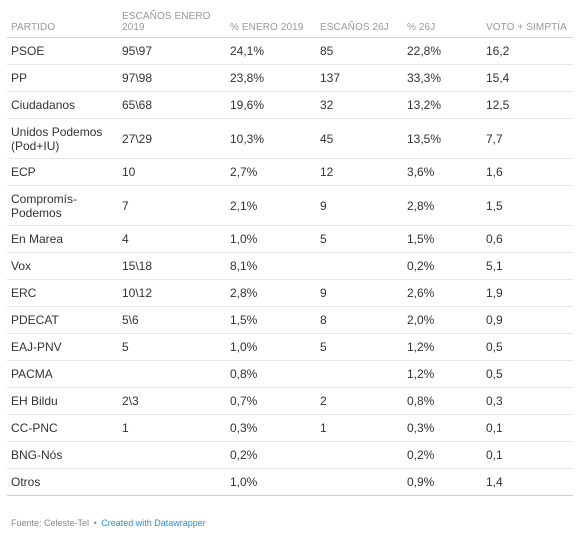 The height and width of the screenshot is (535, 580). I want to click on cell-seats-jan-2019: 27\29, so click(172, 138).